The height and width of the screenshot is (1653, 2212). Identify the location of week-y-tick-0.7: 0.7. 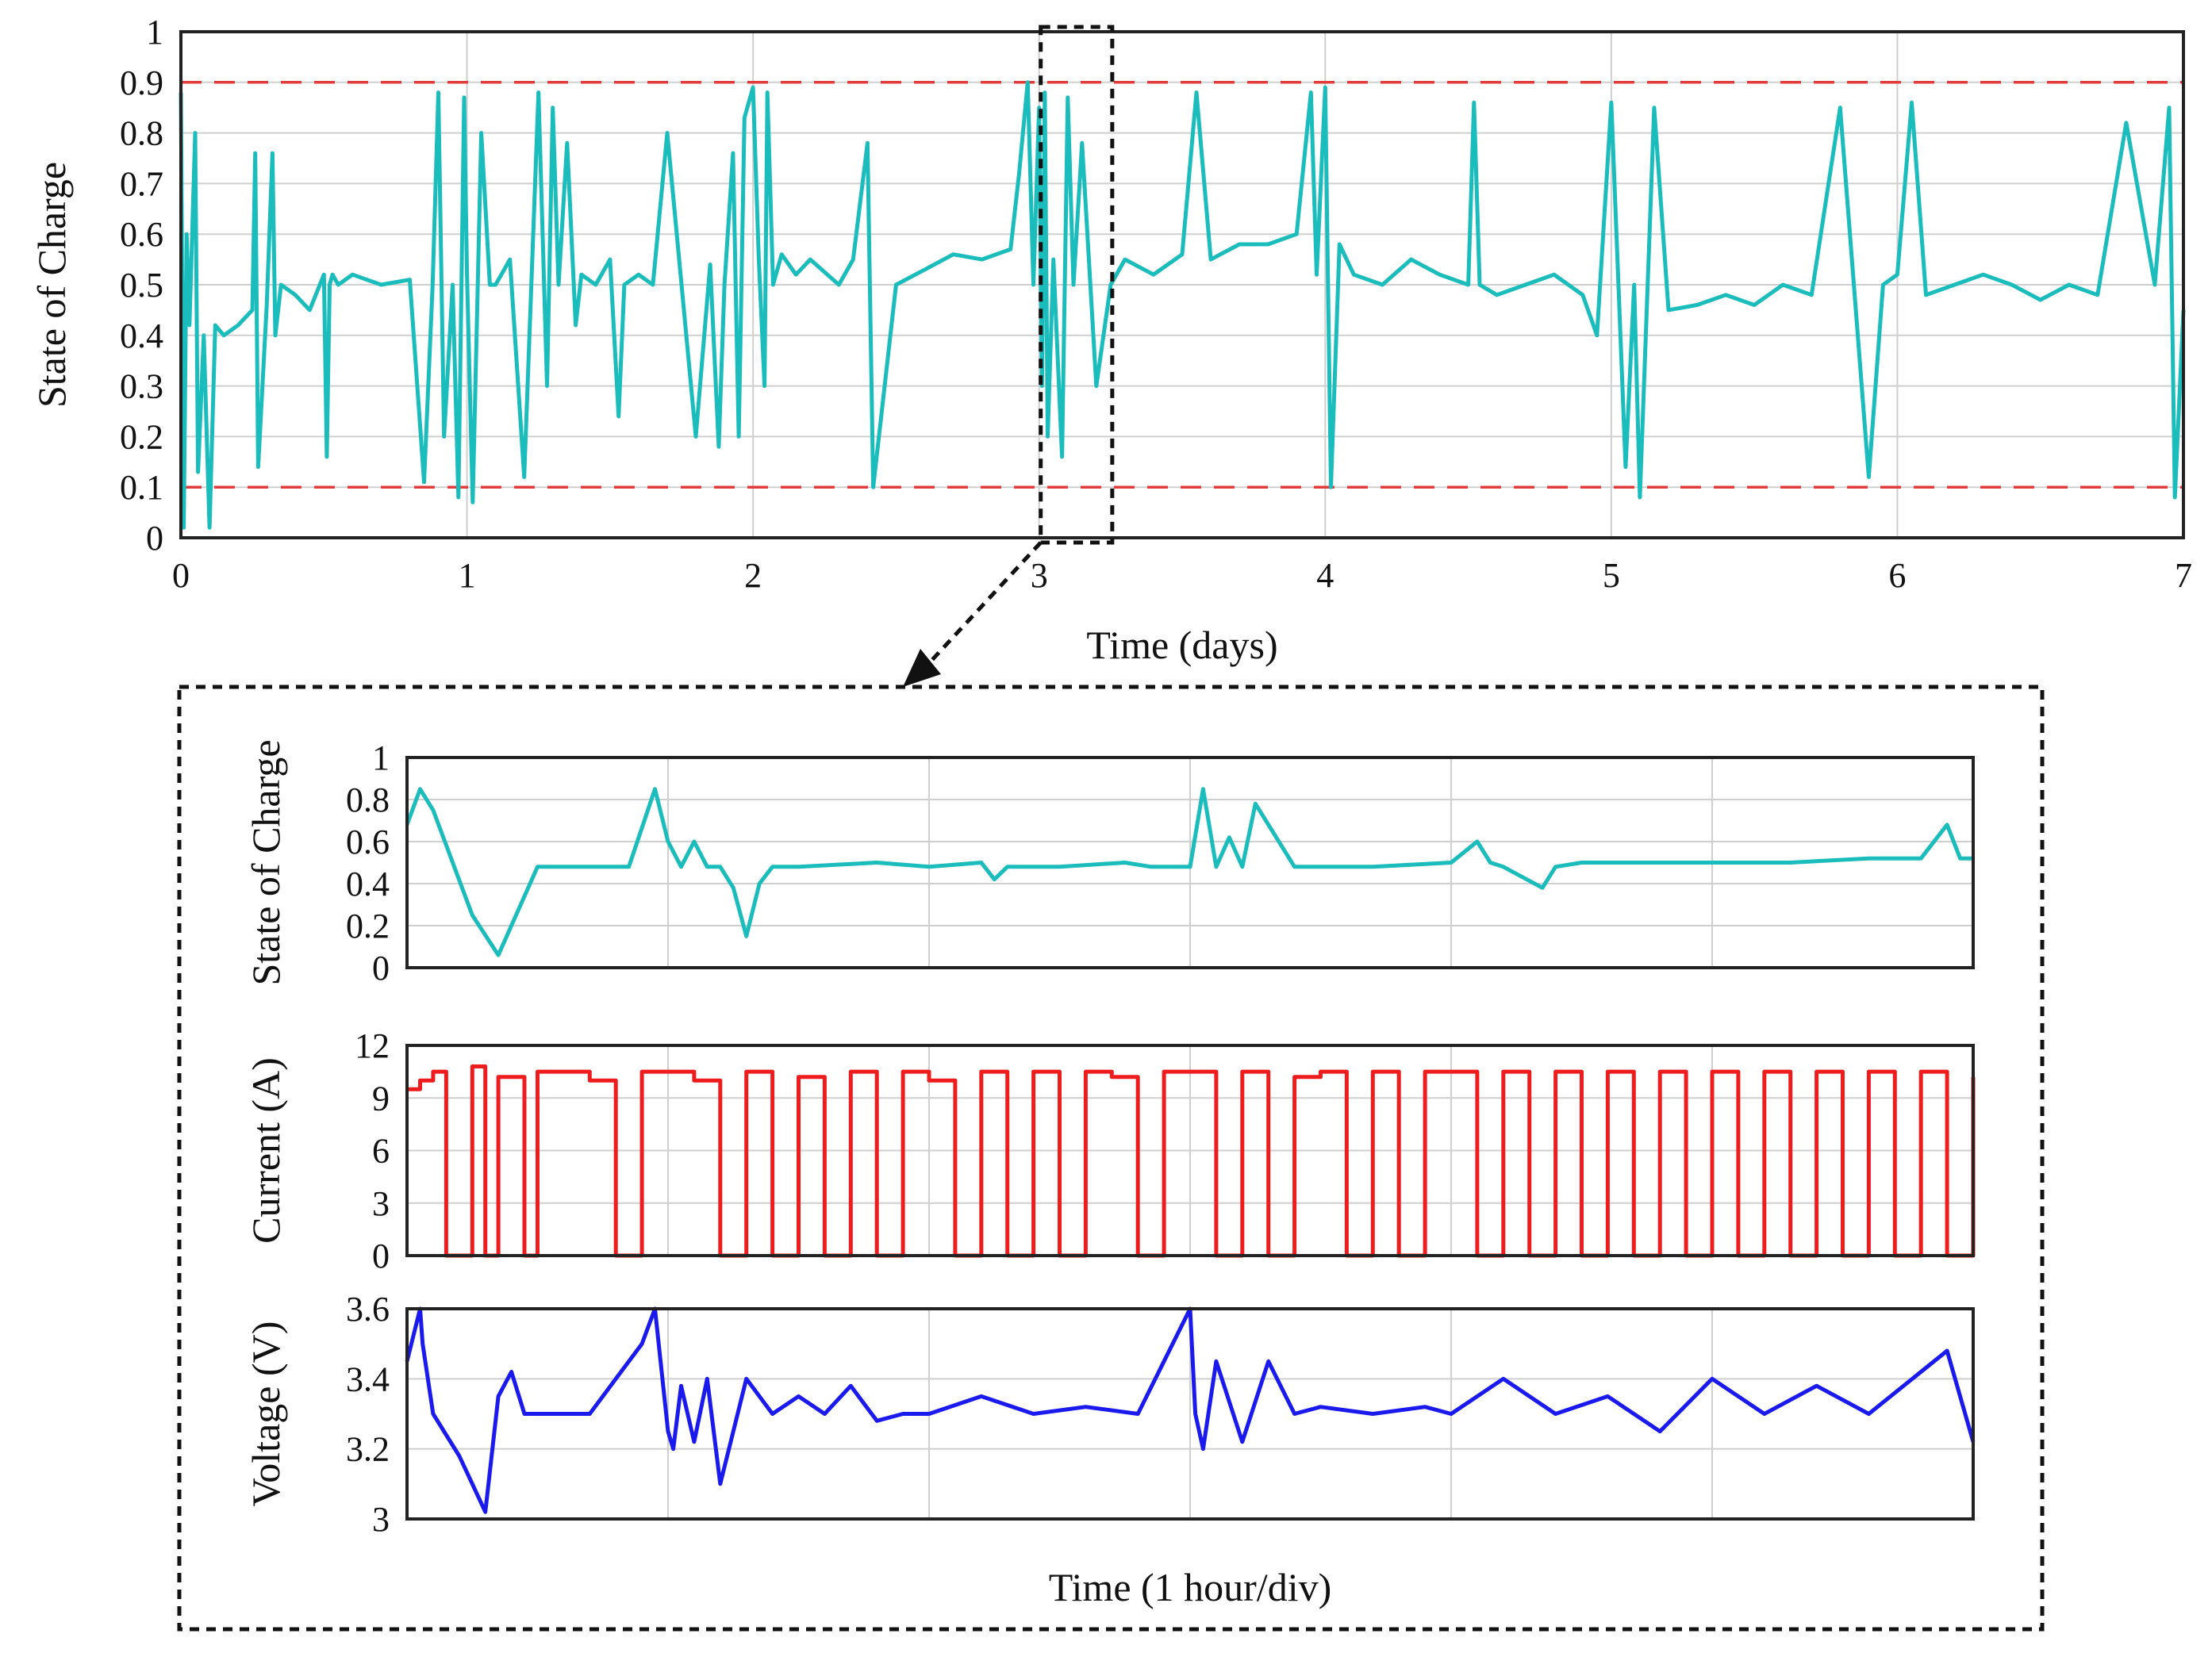
(141, 183).